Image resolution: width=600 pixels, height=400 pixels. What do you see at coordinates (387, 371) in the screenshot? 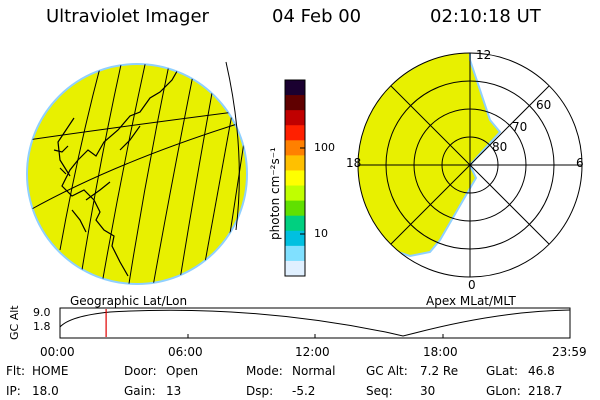
I see `status-gcalt-label: GC Alt:` at bounding box center [387, 371].